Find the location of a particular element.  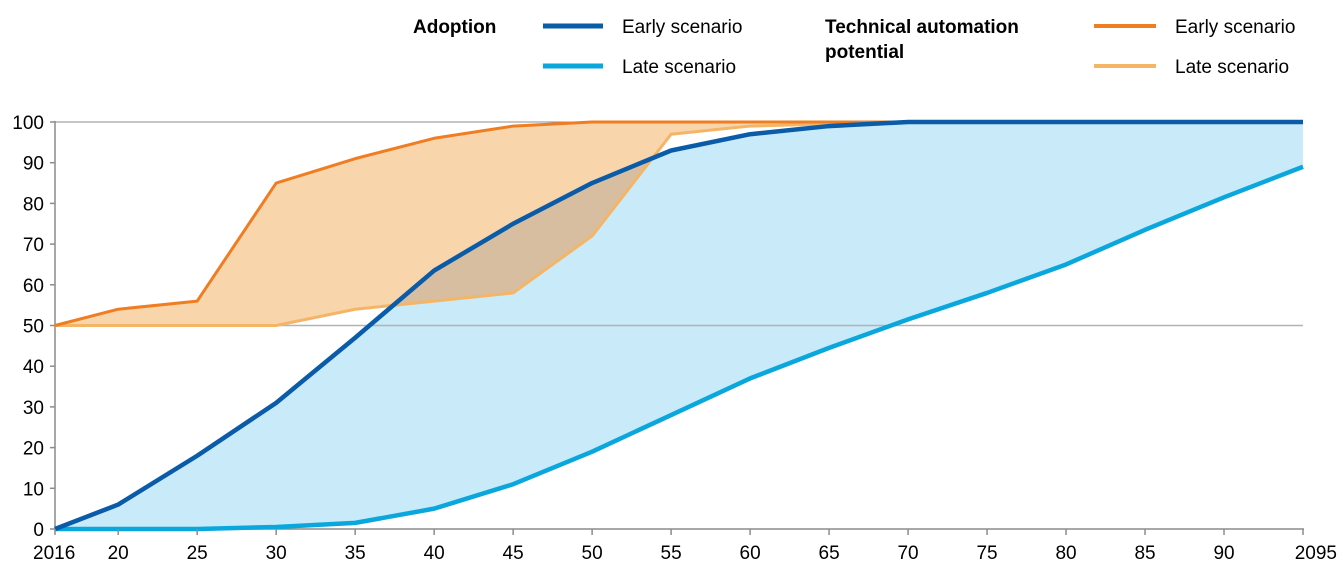

y-tick-label: 70 is located at coordinates (33, 245).